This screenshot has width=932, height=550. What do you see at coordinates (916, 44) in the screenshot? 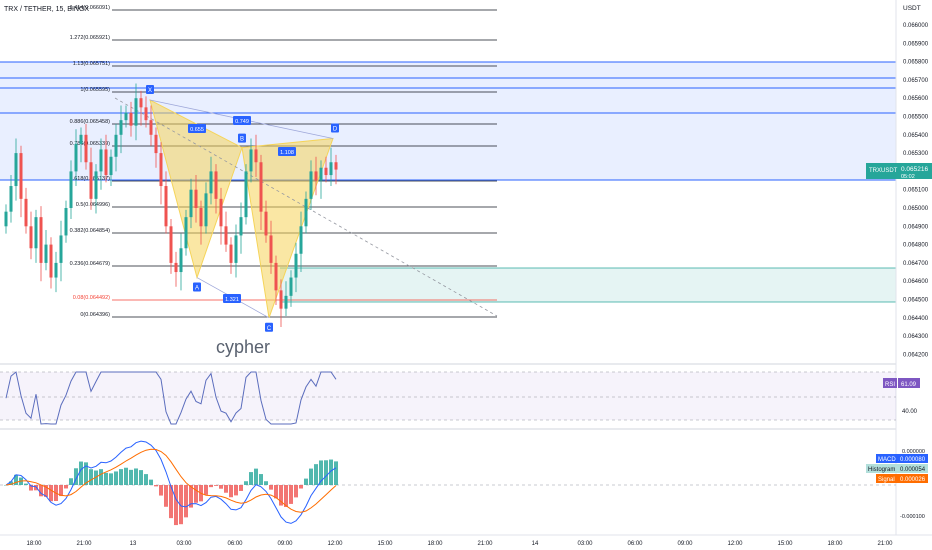
I see `price-tick: 0.065900` at bounding box center [916, 44].